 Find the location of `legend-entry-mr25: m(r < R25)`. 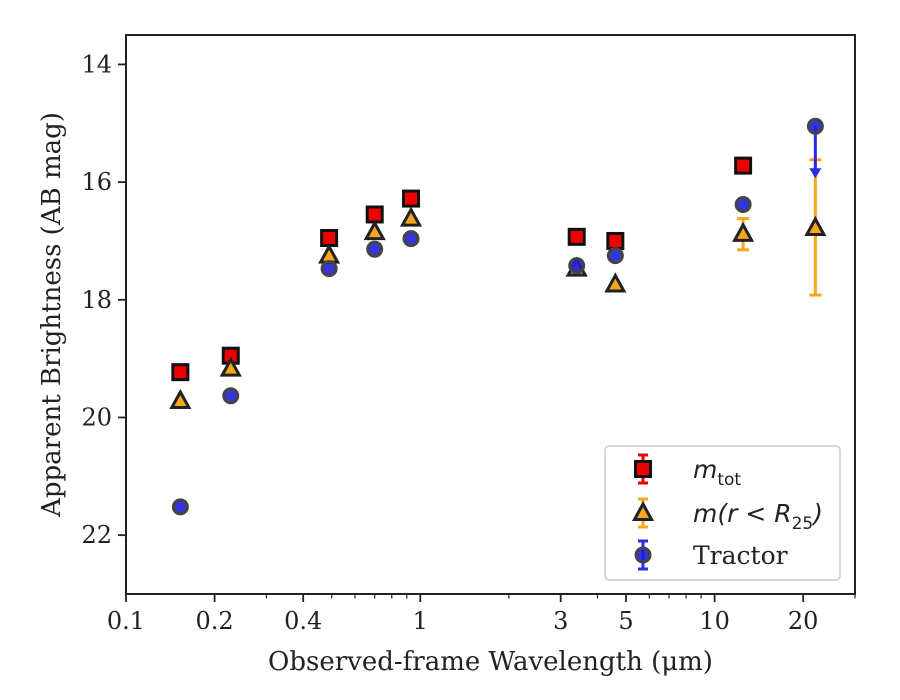

legend-entry-mr25: m(r < R25) is located at coordinates (727, 515).